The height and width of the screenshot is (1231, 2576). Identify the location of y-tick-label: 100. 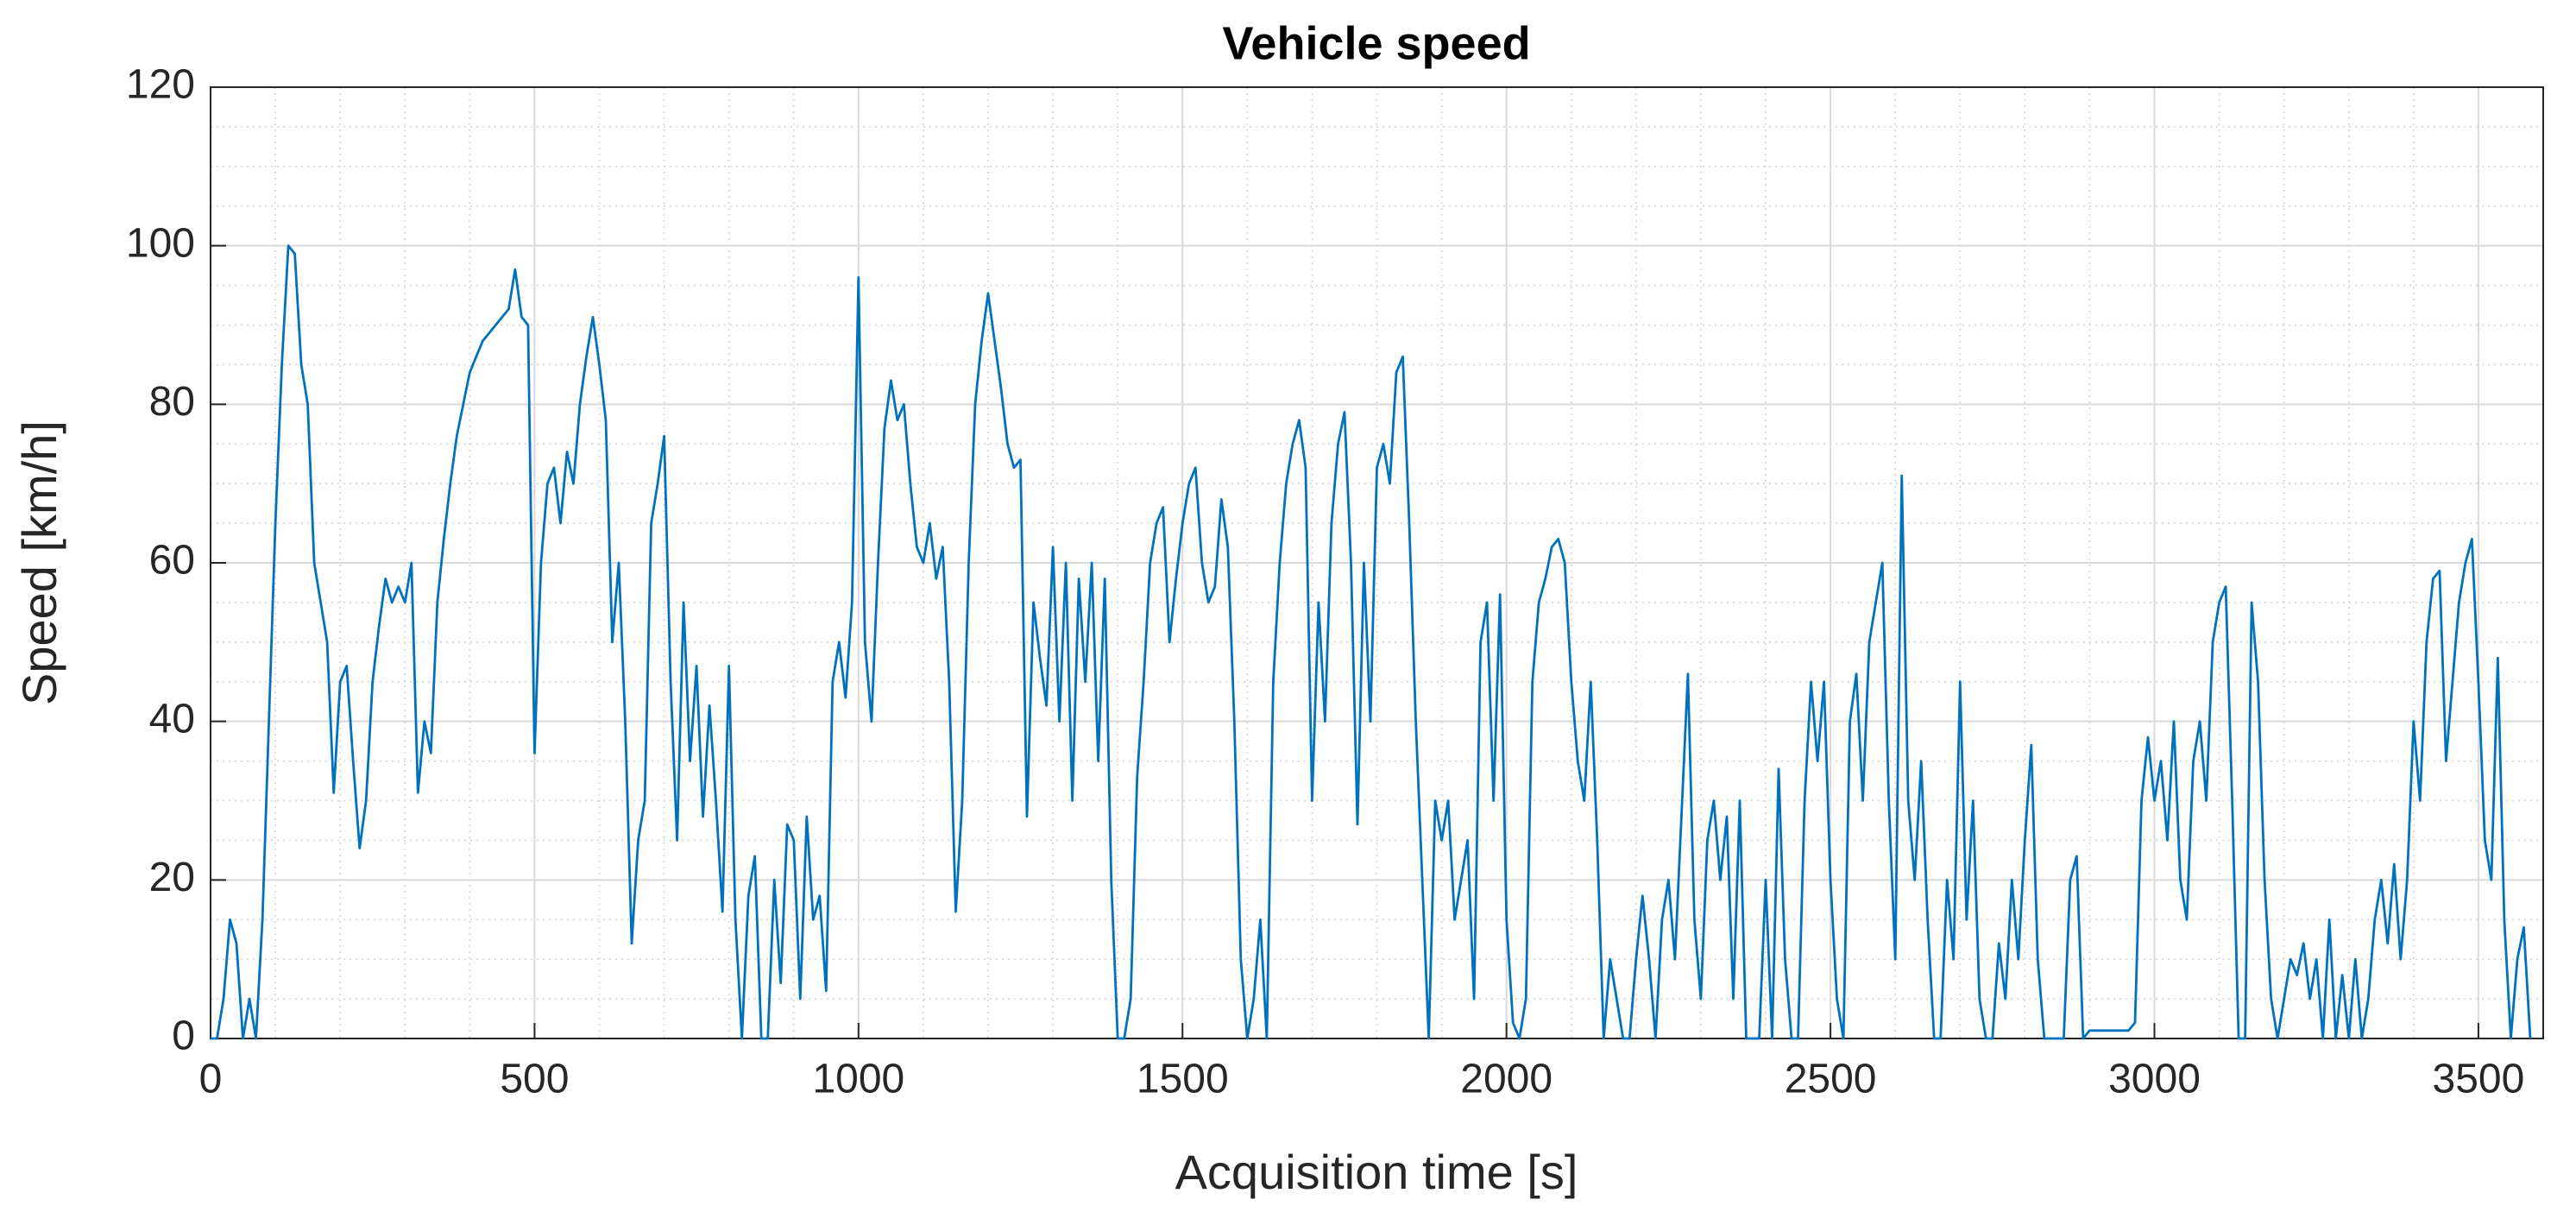
(160, 243).